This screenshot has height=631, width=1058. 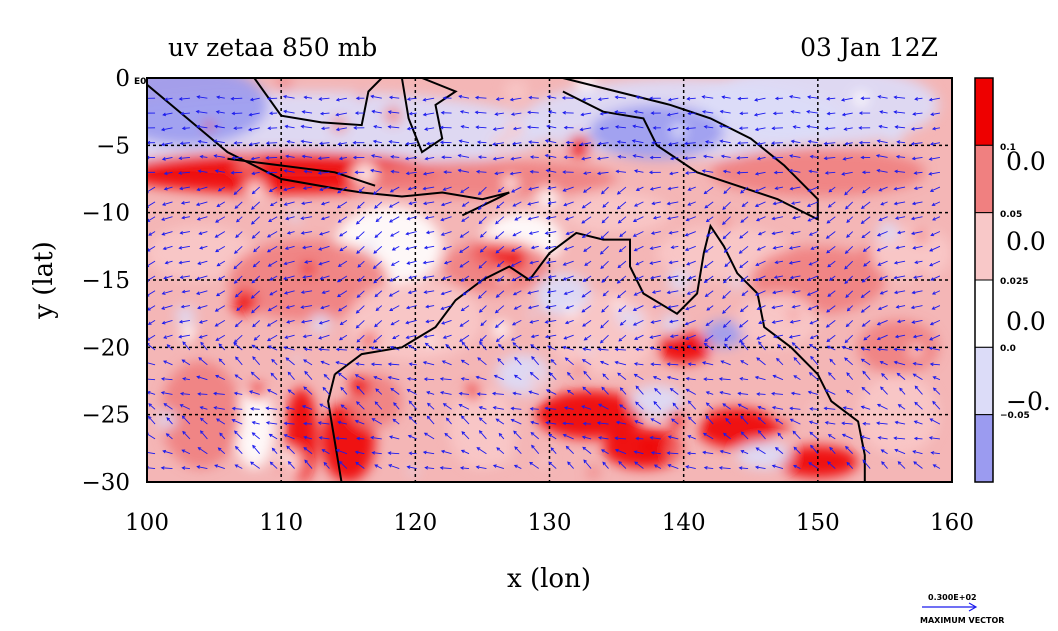 What do you see at coordinates (952, 597) in the screenshot?
I see `vector-key-value: 0.300E+02` at bounding box center [952, 597].